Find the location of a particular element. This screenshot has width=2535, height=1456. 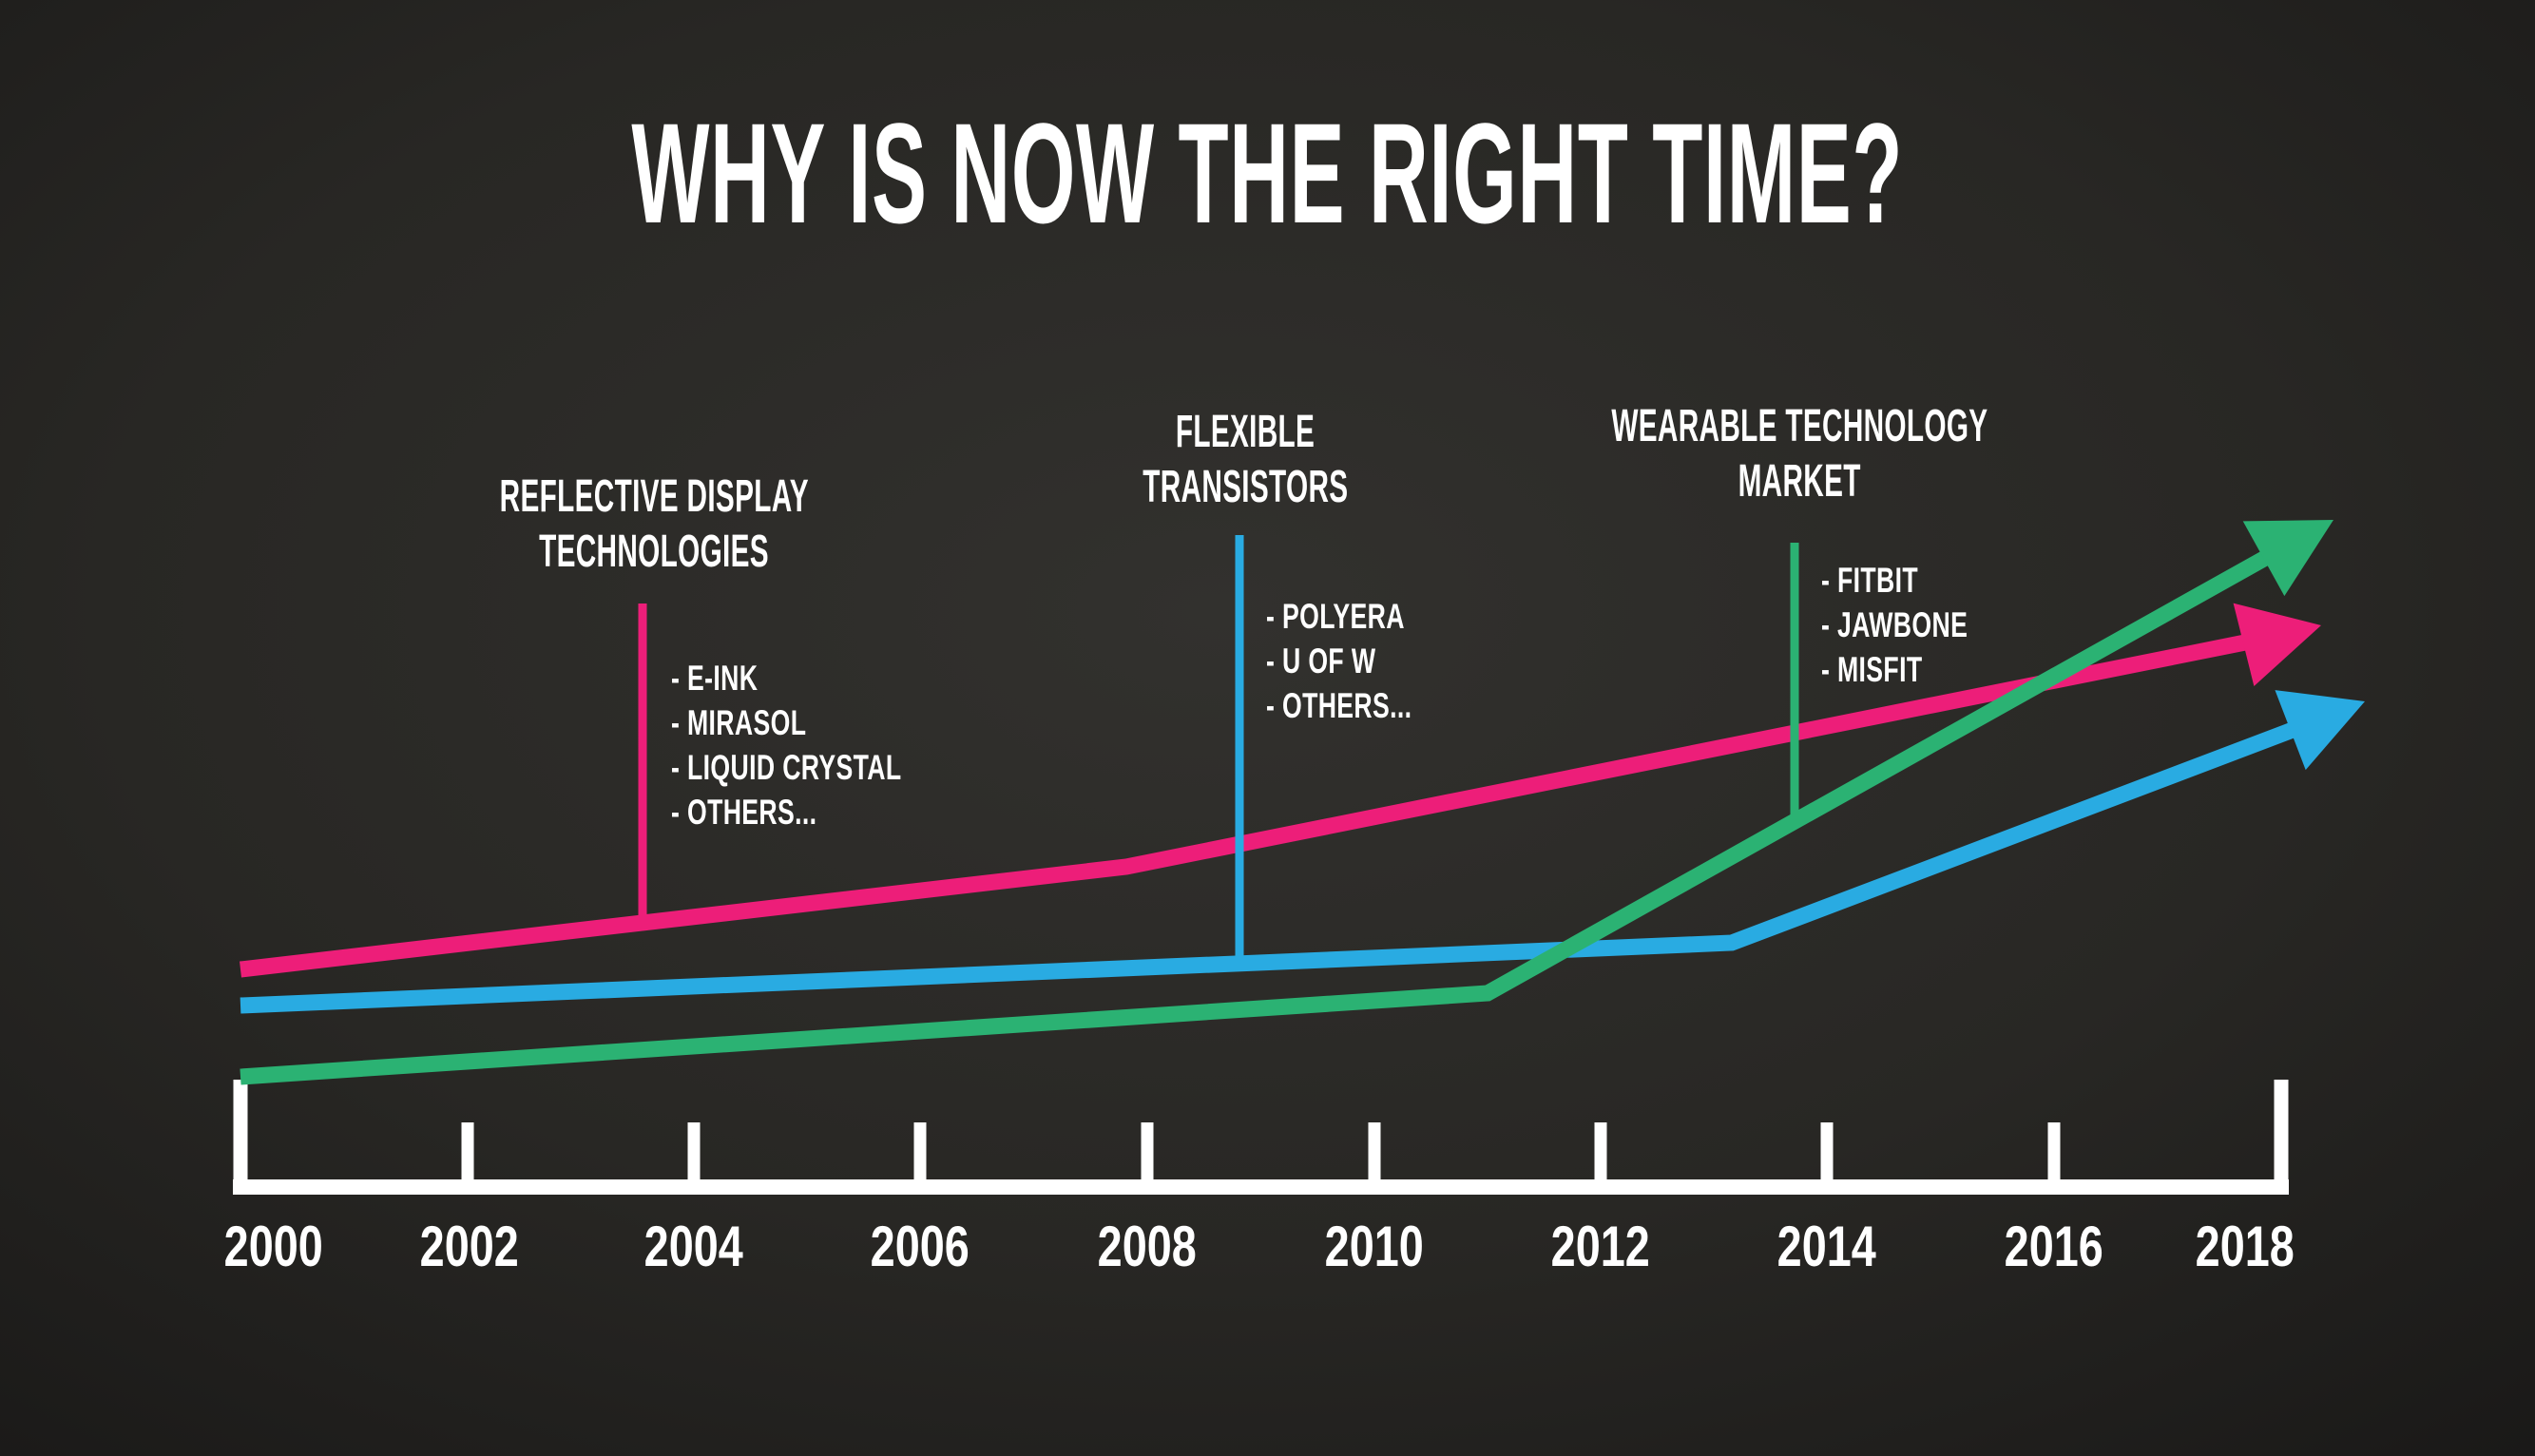

page-title-text: WHY IS NOW THE RIGHT TIME? is located at coordinates (1267, 173).